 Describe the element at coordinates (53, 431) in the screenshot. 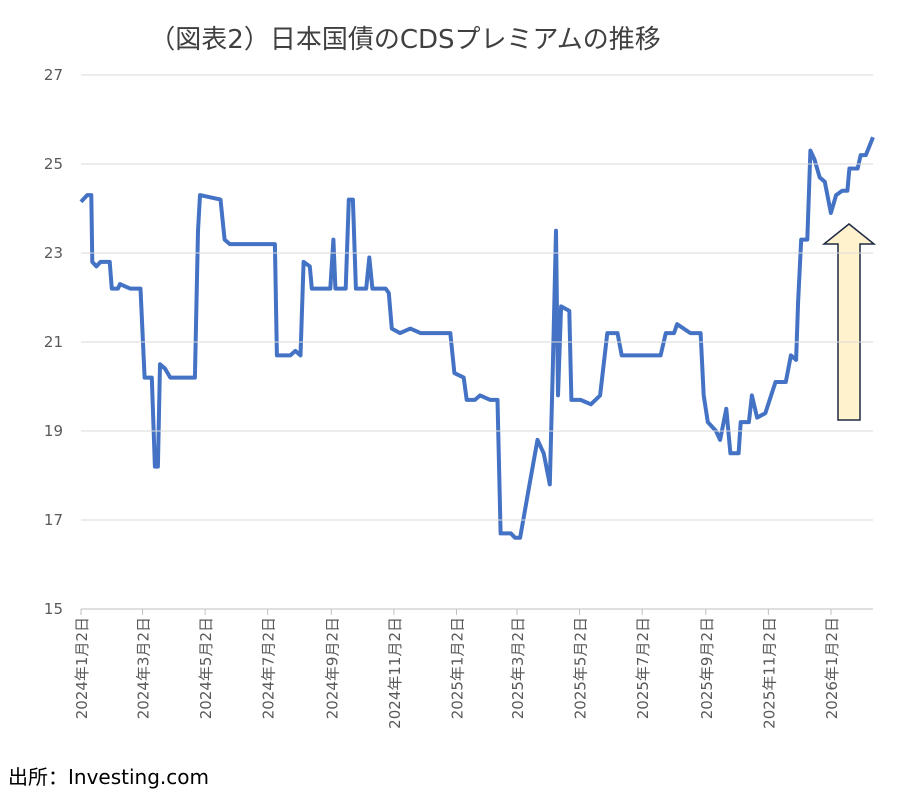

I see `y-tick-label: 19` at that location.